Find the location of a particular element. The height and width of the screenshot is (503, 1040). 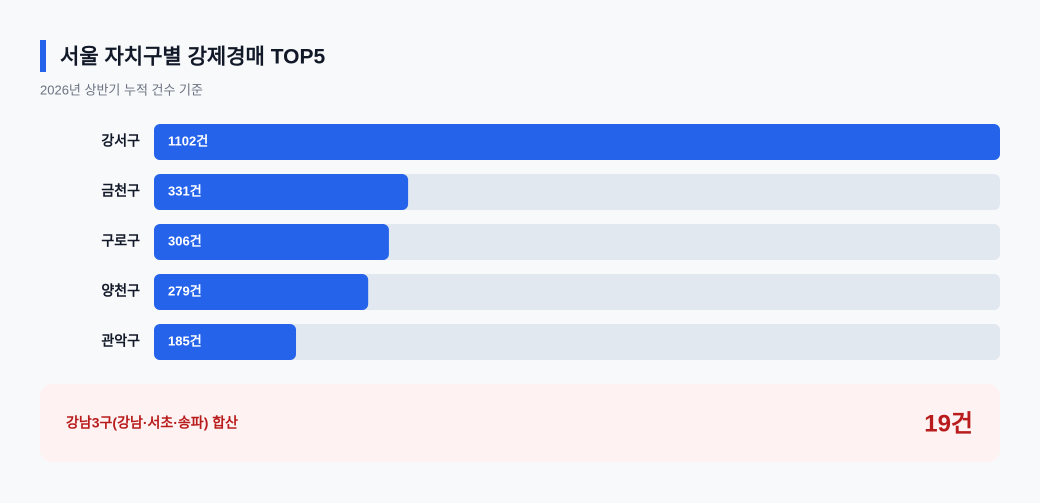

category-label: 양천구 is located at coordinates (120, 291).